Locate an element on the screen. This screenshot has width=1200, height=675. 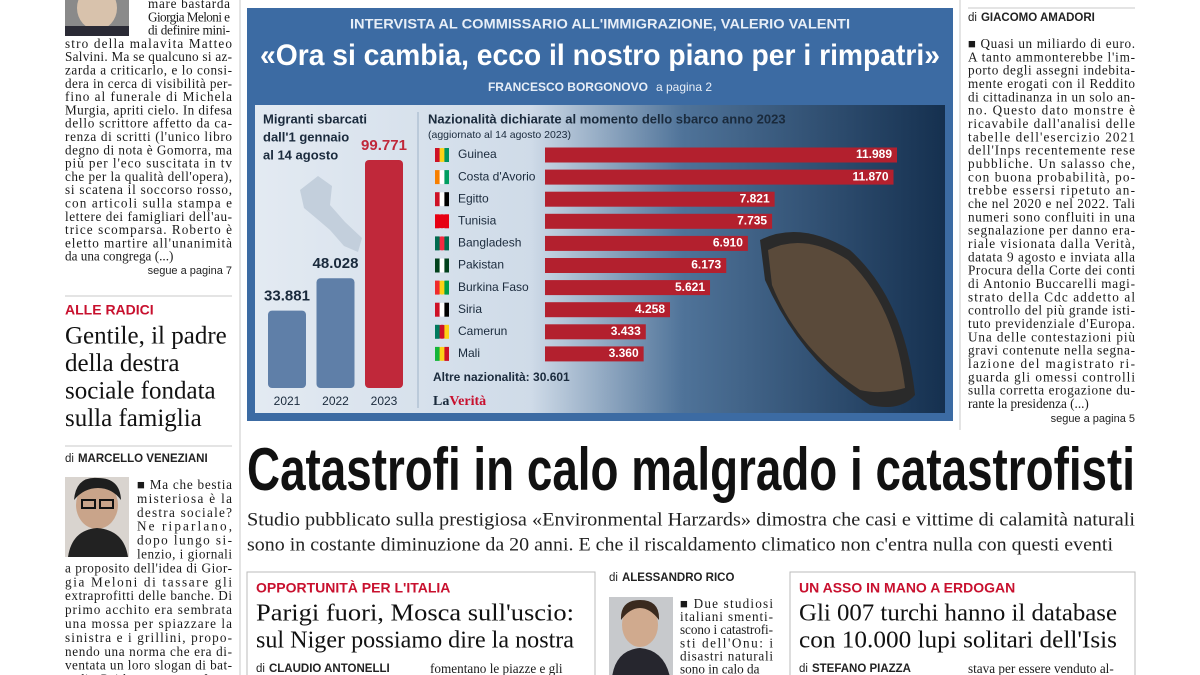
boat-photo is located at coordinates (837, 320).